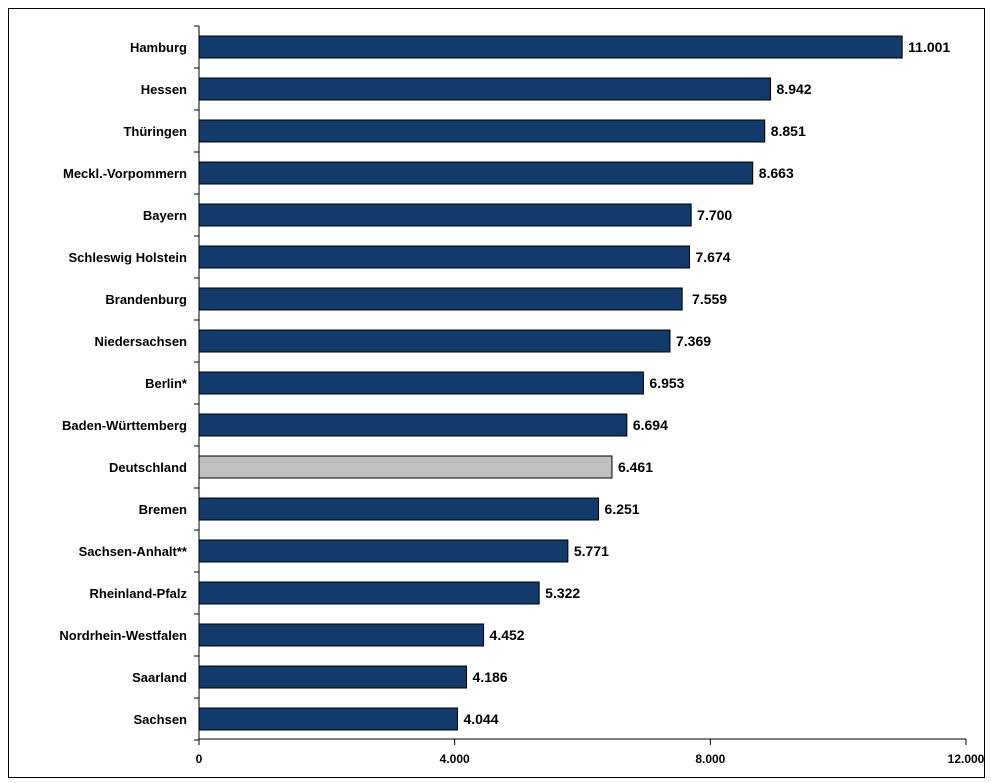  What do you see at coordinates (158, 47) in the screenshot?
I see `category-label-hamburg: Hamburg` at bounding box center [158, 47].